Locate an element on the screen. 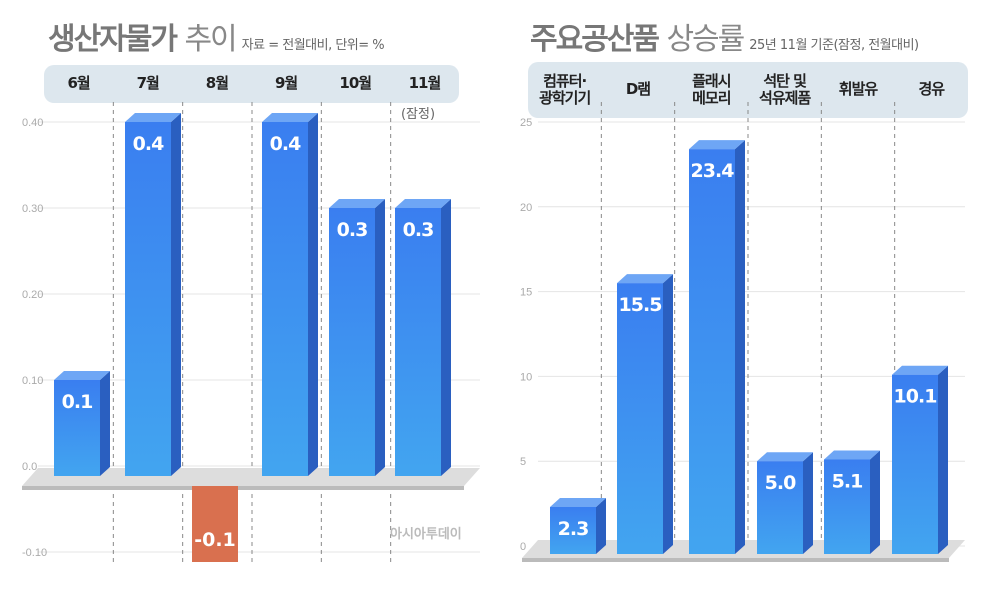 Image resolution: width=1000 pixels, height=597 pixels. category-label: 석탄 및 석유제품 is located at coordinates (785, 89).